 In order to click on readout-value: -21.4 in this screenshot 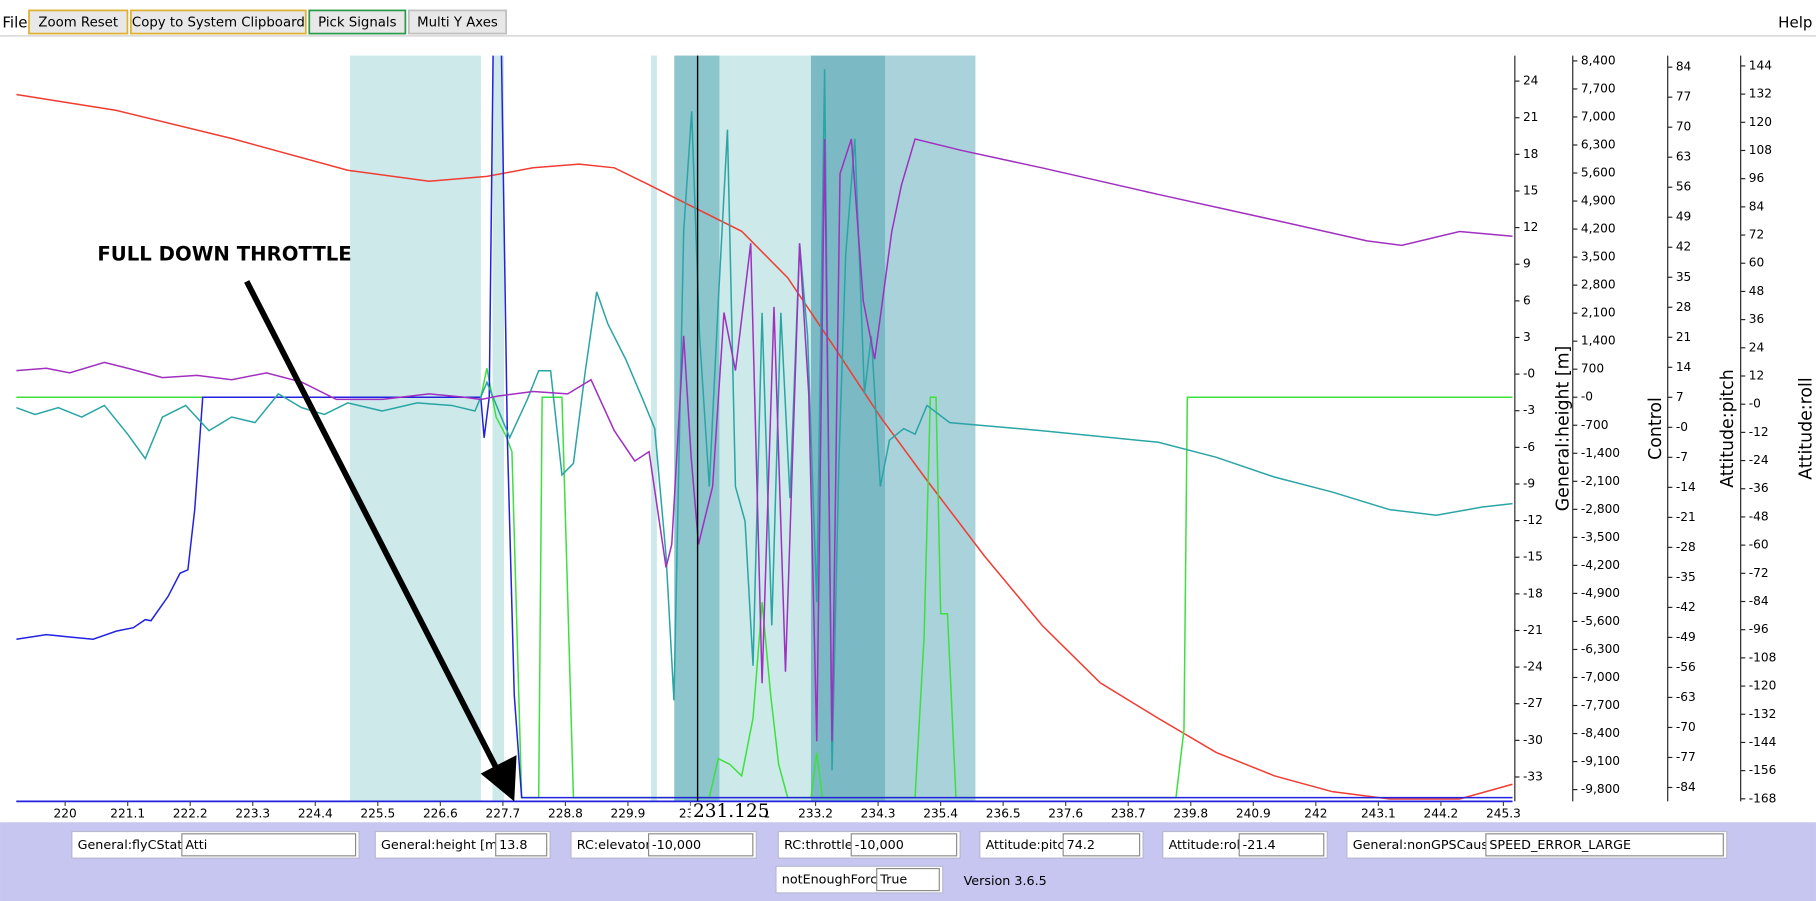, I will do `click(1259, 845)`.